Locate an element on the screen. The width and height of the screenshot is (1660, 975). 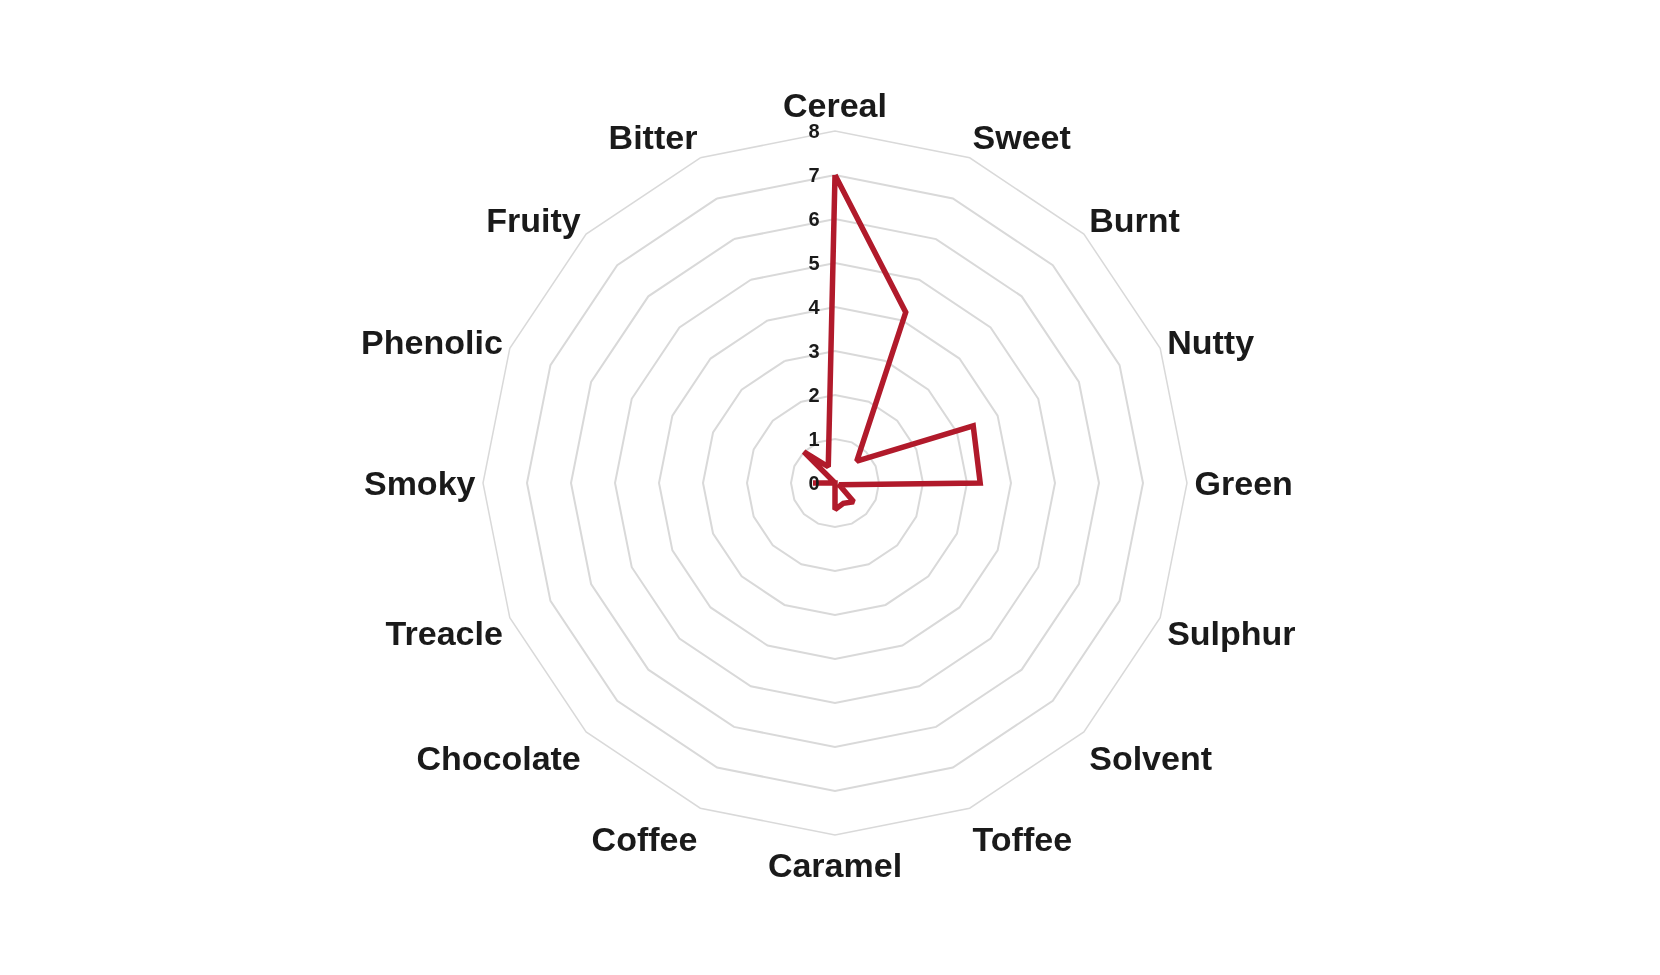
spoke-label: Fruity is located at coordinates (533, 220).